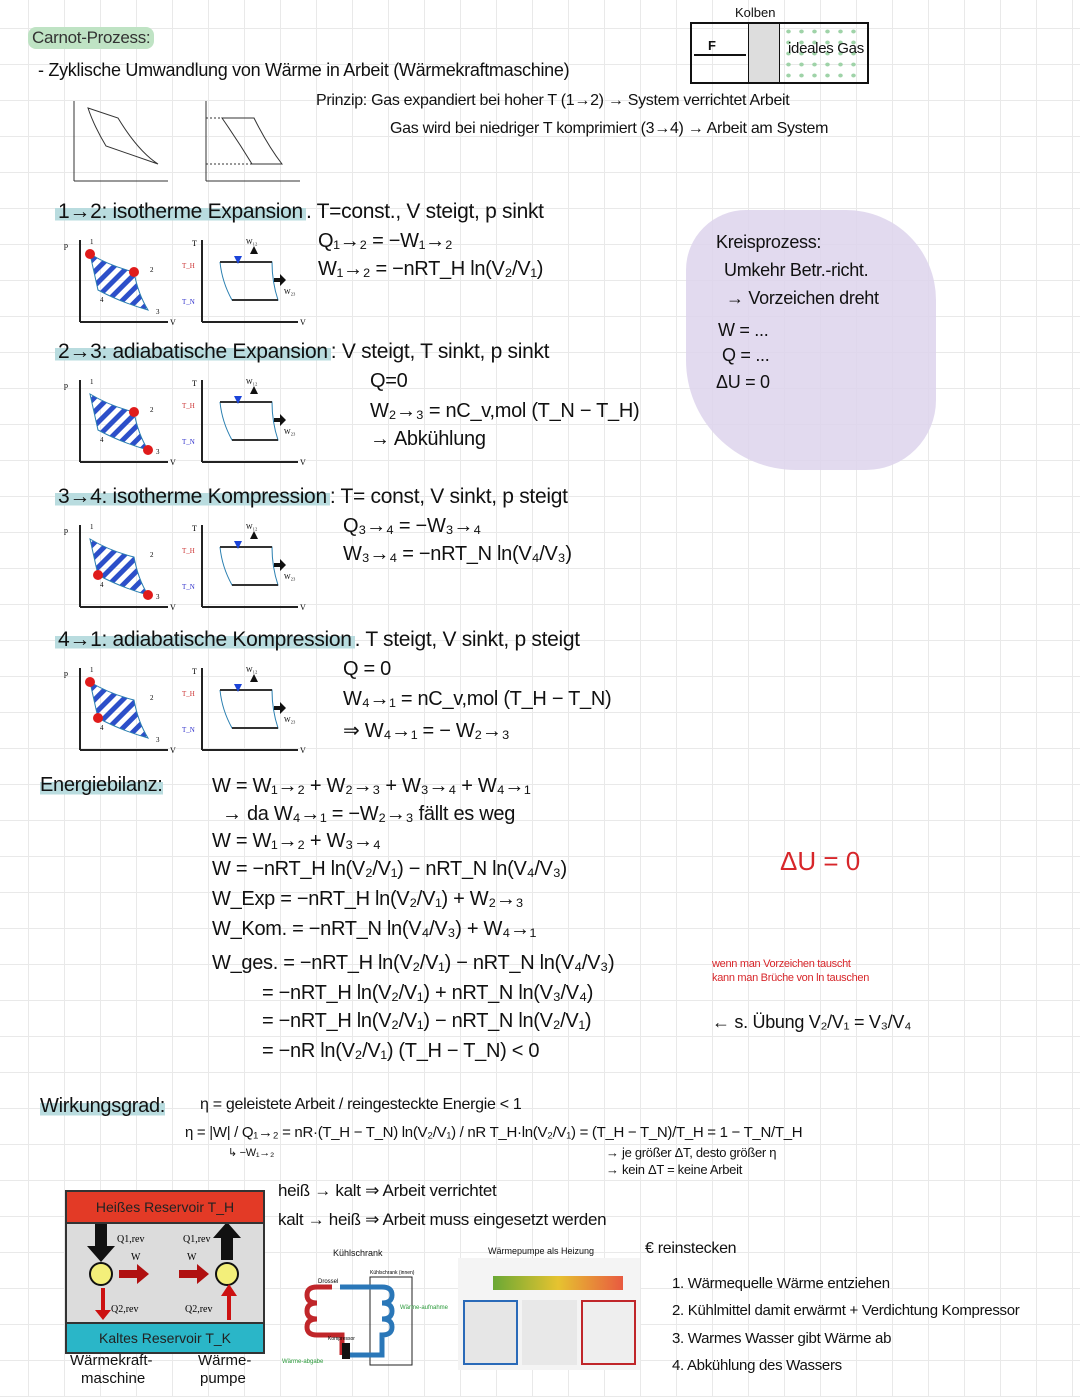 This screenshot has height=1397, width=1080. Describe the element at coordinates (113, 1378) in the screenshot. I see `heat-engine-label: maschine` at that location.